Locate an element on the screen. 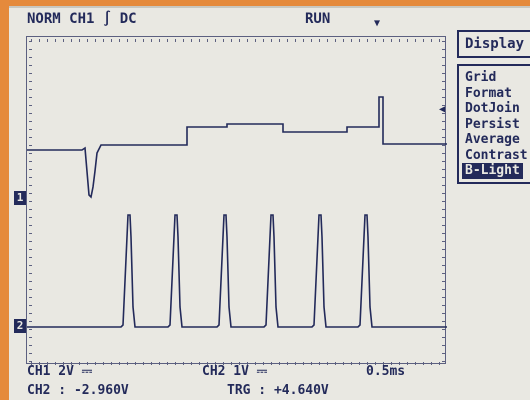 Image resolution: width=530 pixels, height=400 pixels. menu-item-persist: Persist is located at coordinates (492, 124).